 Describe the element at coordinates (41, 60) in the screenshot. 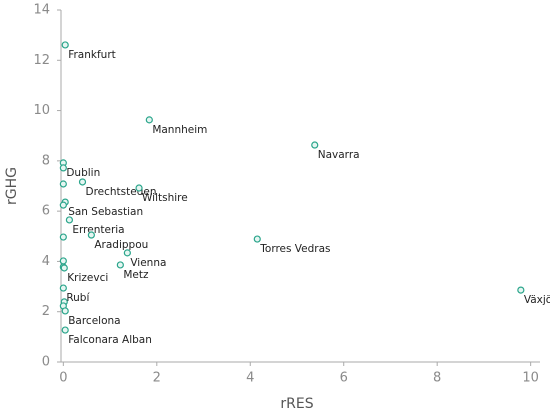

I see `y-tick-label: 12` at that location.